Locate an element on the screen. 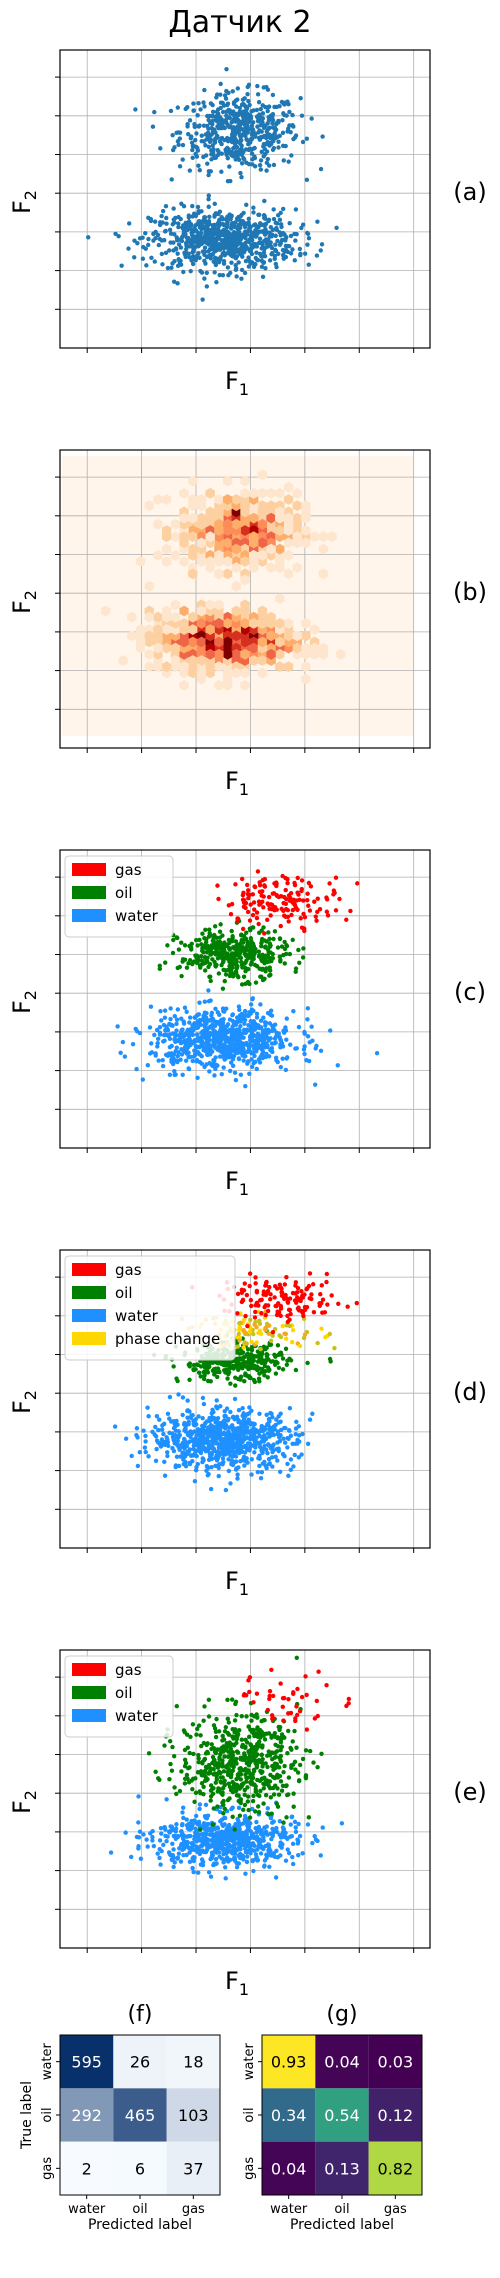  y-axis-label-sub: 2 is located at coordinates (30, 195).